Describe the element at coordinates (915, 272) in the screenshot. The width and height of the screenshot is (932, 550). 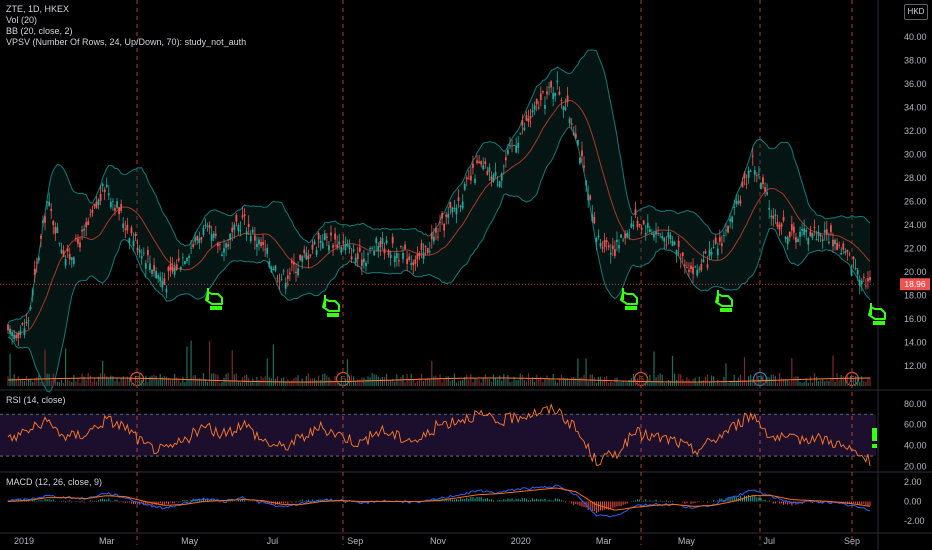
I see `price-tick-label: 20.00` at that location.